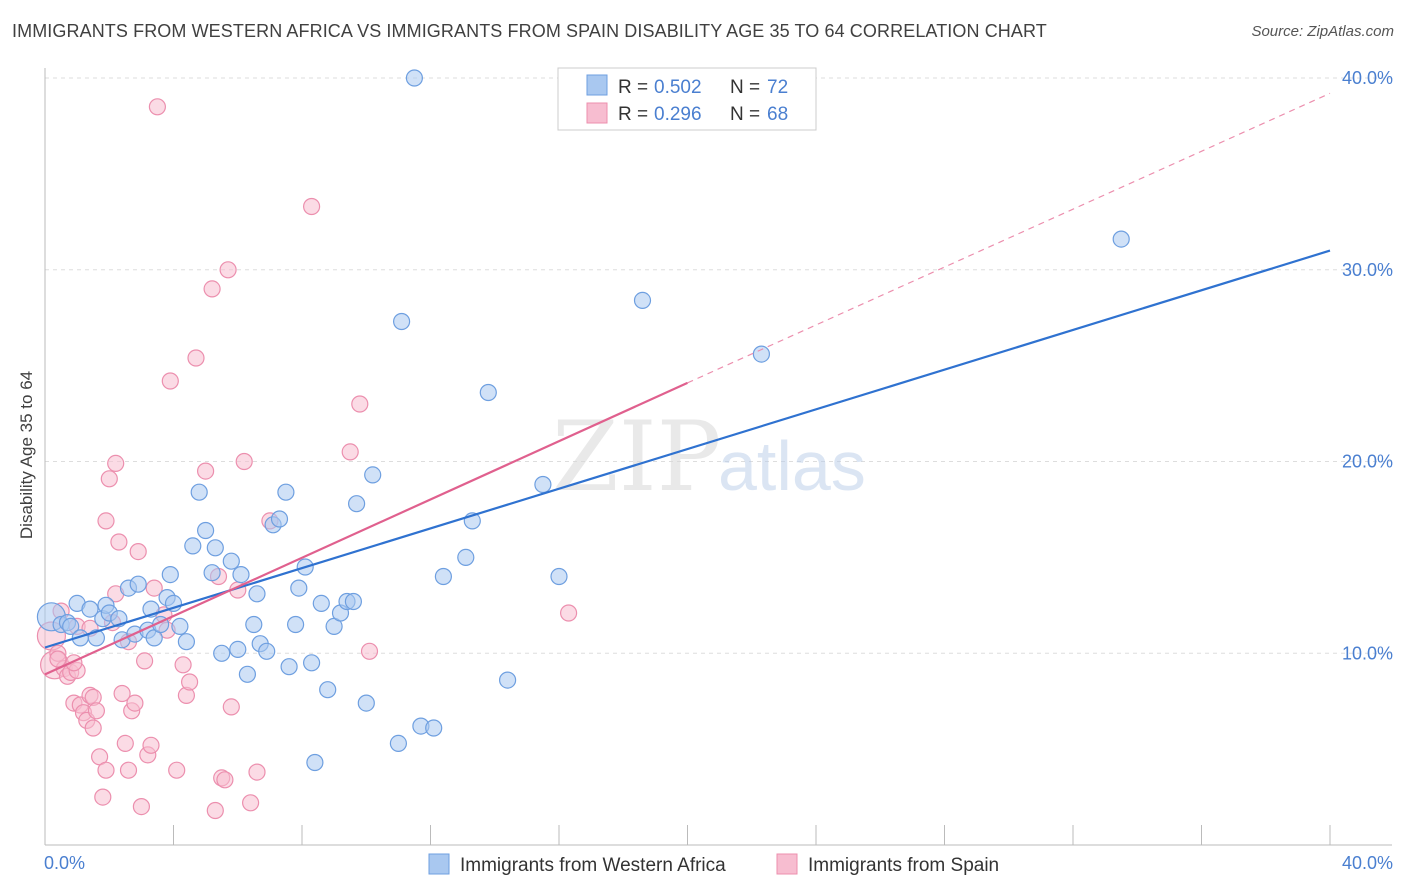 Image resolution: width=1406 pixels, height=892 pixels. What do you see at coordinates (678, 114) in the screenshot?
I see `legend-r-value-pink: 0.296` at bounding box center [678, 114].